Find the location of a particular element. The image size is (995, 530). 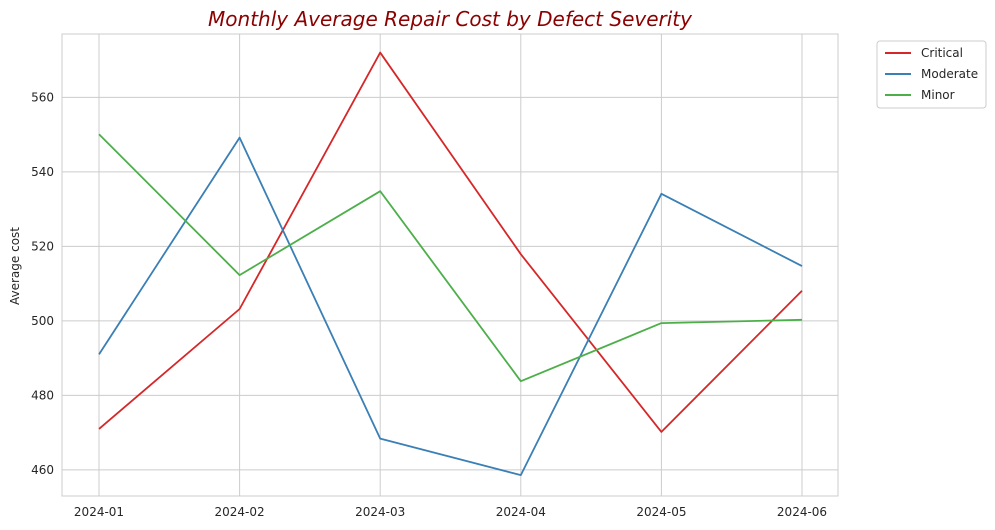

y-tick-label: 520 is located at coordinates (42, 246).